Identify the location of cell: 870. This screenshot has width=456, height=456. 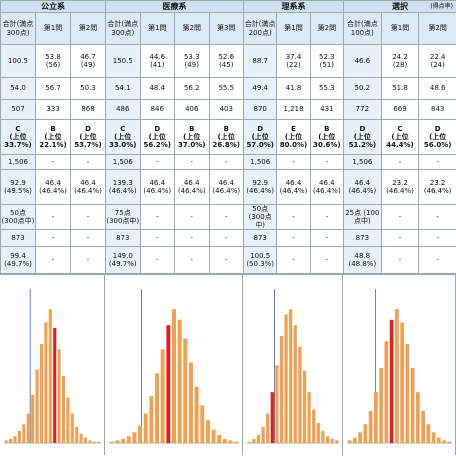
(260, 109).